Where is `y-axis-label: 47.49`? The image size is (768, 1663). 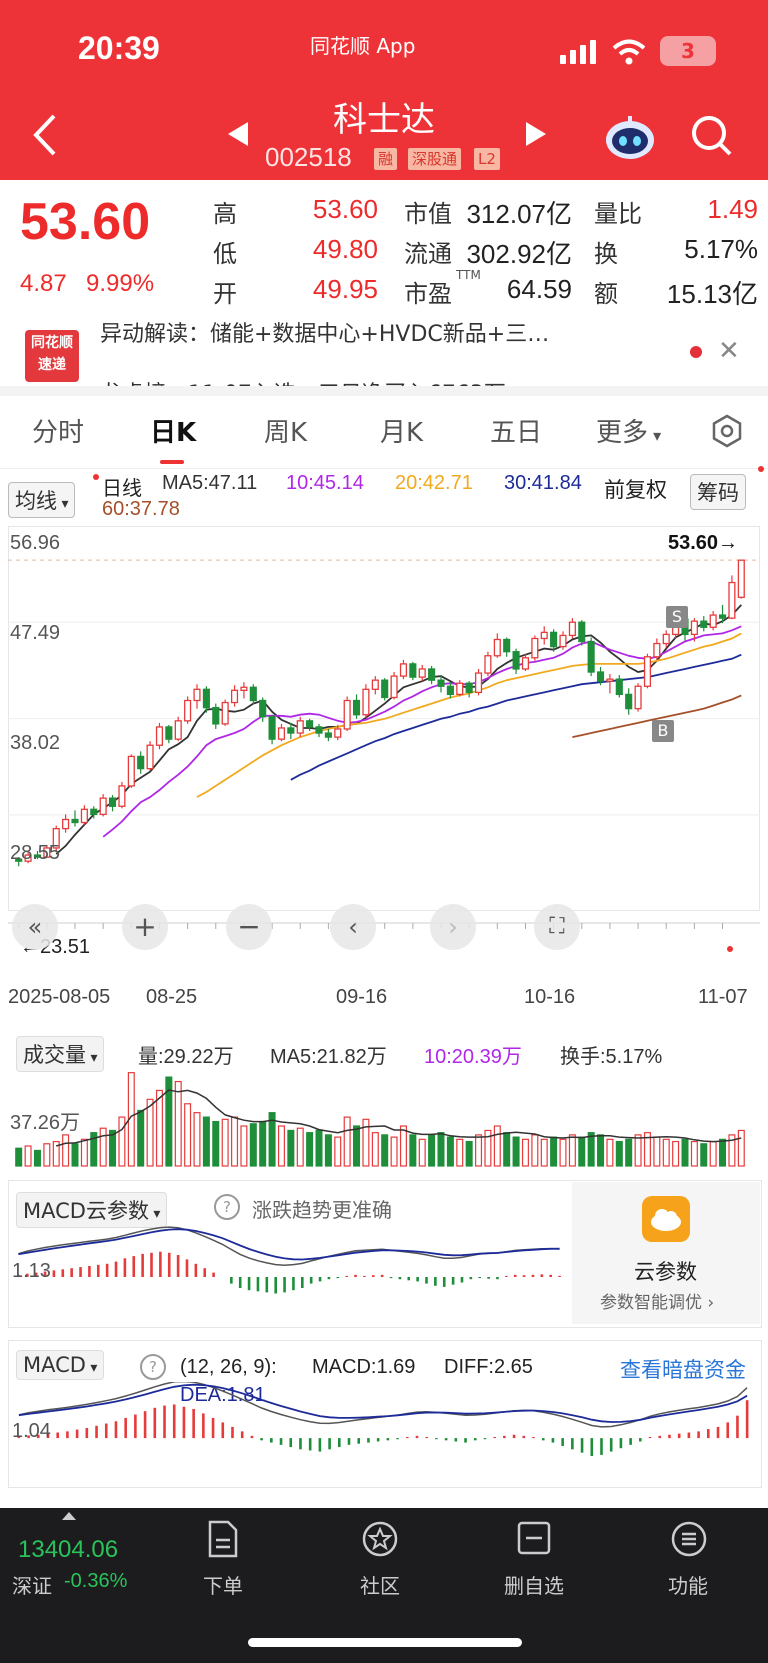
y-axis-label: 47.49 is located at coordinates (35, 633).